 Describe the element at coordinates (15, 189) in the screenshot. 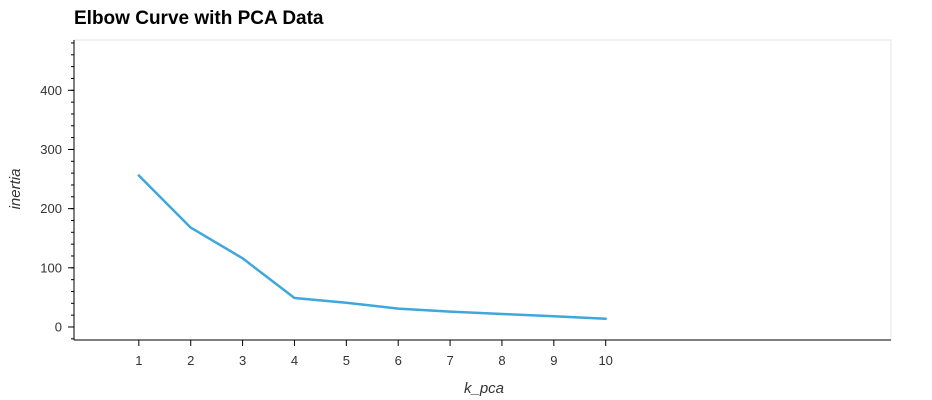

I see `y-axis-label: inertia` at that location.